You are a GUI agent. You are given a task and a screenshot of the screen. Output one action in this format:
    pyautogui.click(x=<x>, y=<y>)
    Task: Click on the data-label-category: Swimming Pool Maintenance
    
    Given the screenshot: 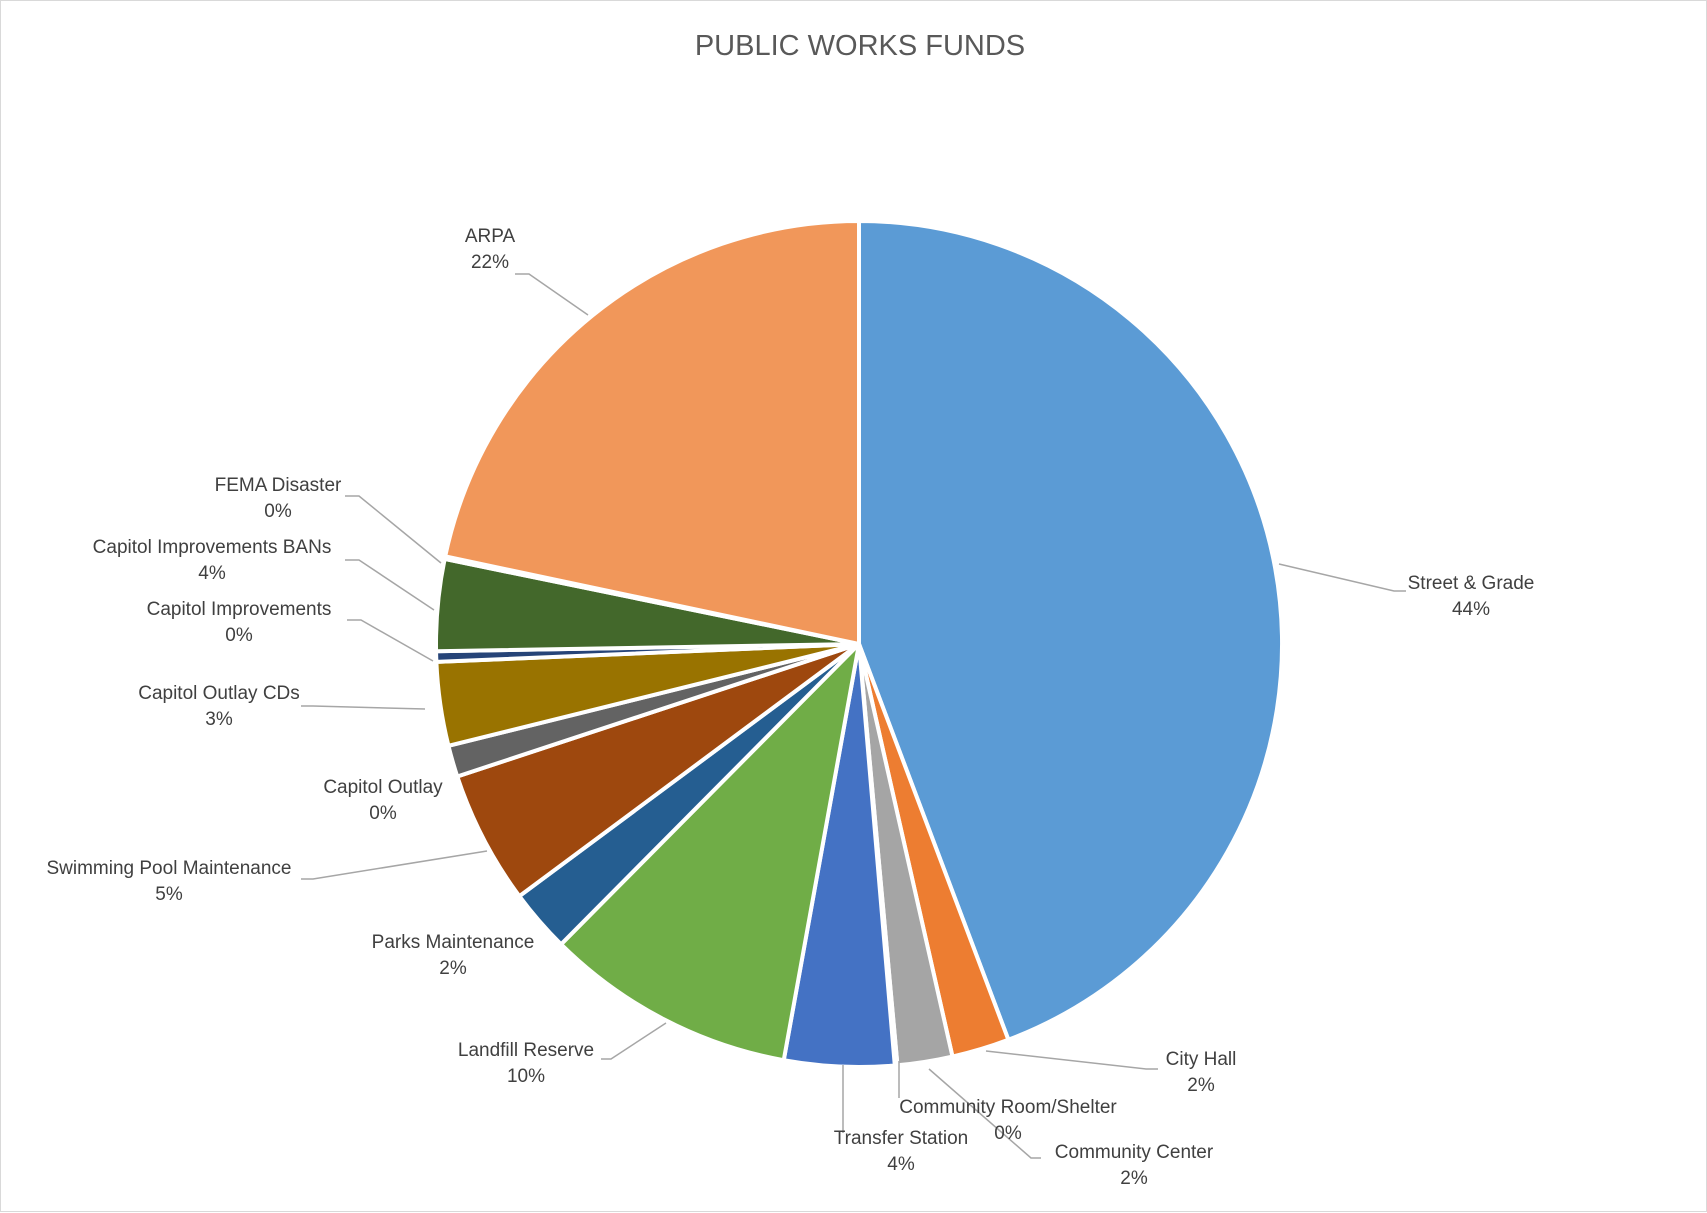 What is the action you would take?
    pyautogui.click(x=168, y=868)
    